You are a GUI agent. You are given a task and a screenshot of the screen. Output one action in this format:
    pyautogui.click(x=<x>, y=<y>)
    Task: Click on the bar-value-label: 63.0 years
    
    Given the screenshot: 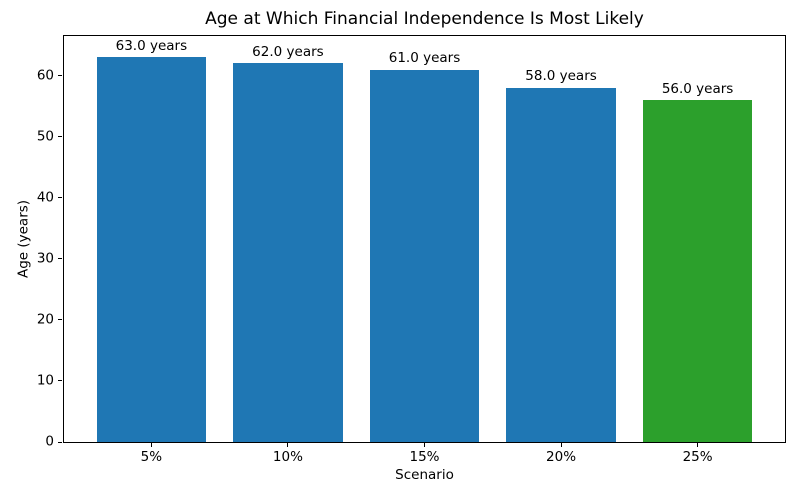 What is the action you would take?
    pyautogui.click(x=151, y=45)
    